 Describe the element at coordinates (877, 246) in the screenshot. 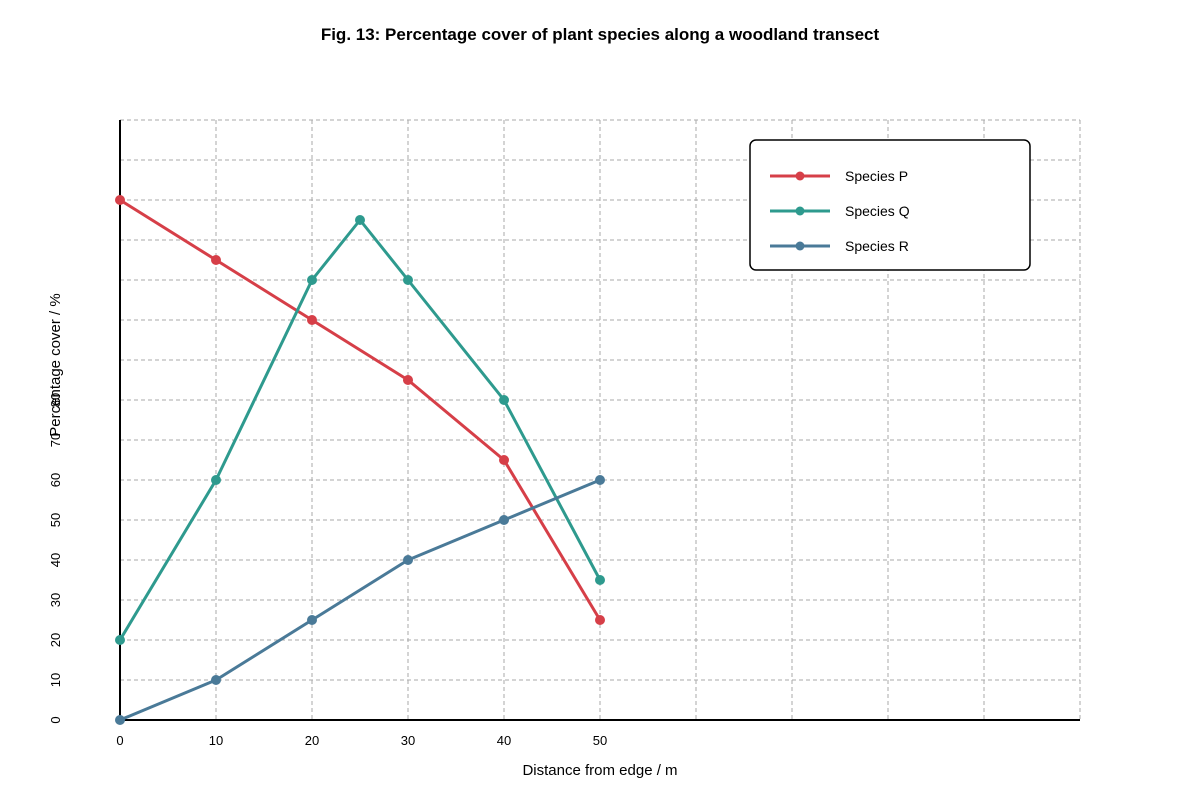

I see `legend-entry: Species R` at that location.